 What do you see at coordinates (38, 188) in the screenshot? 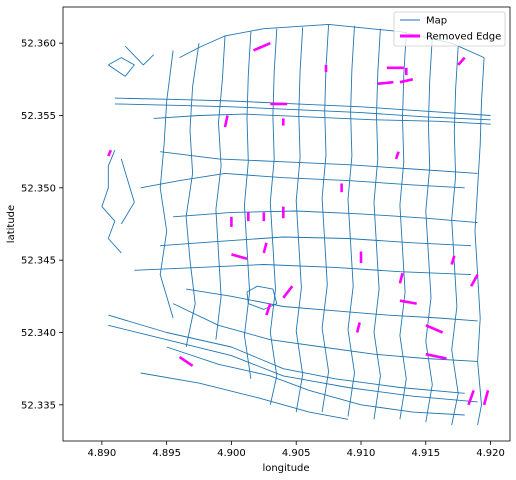
I see `y-tick-label: 52.350` at bounding box center [38, 188].